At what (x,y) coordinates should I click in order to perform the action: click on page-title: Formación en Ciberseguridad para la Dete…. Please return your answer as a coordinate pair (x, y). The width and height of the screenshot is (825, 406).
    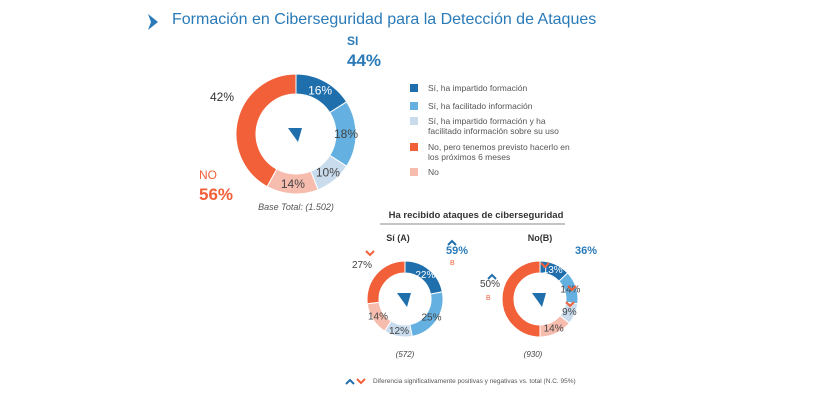
    Looking at the image, I should click on (384, 19).